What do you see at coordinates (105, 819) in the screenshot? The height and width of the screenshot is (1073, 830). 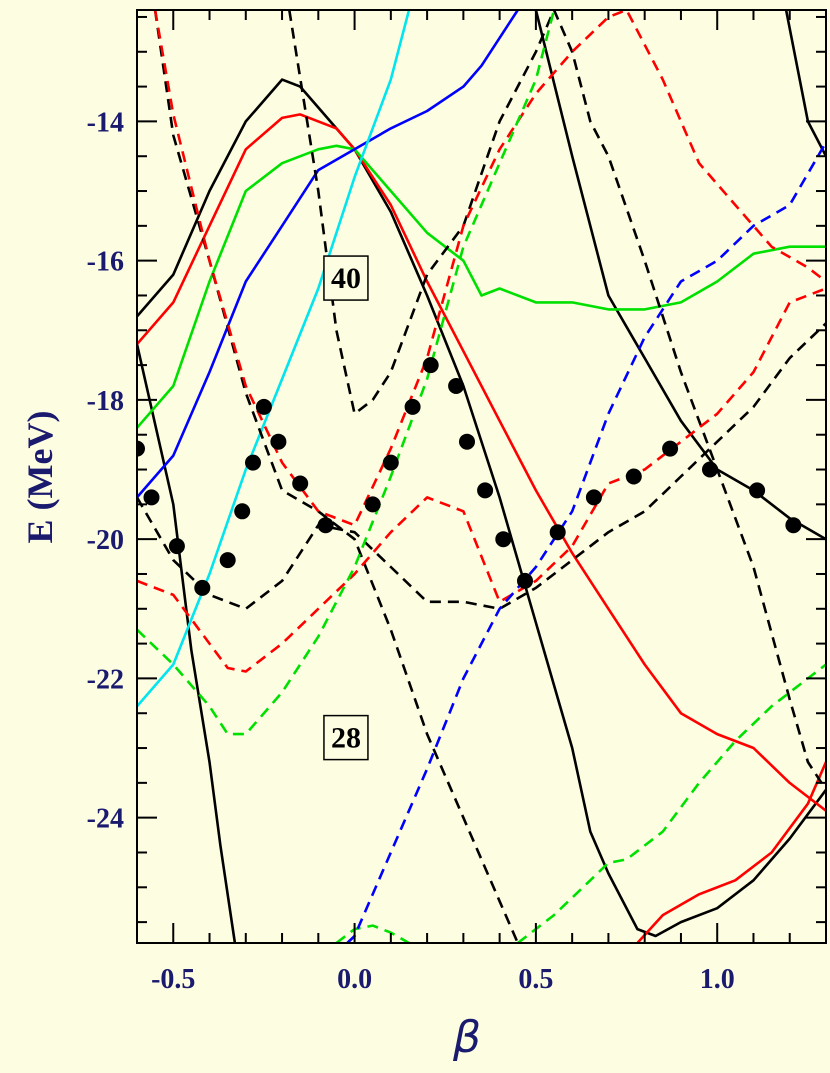 I see `y-tick-label: -24` at bounding box center [105, 819].